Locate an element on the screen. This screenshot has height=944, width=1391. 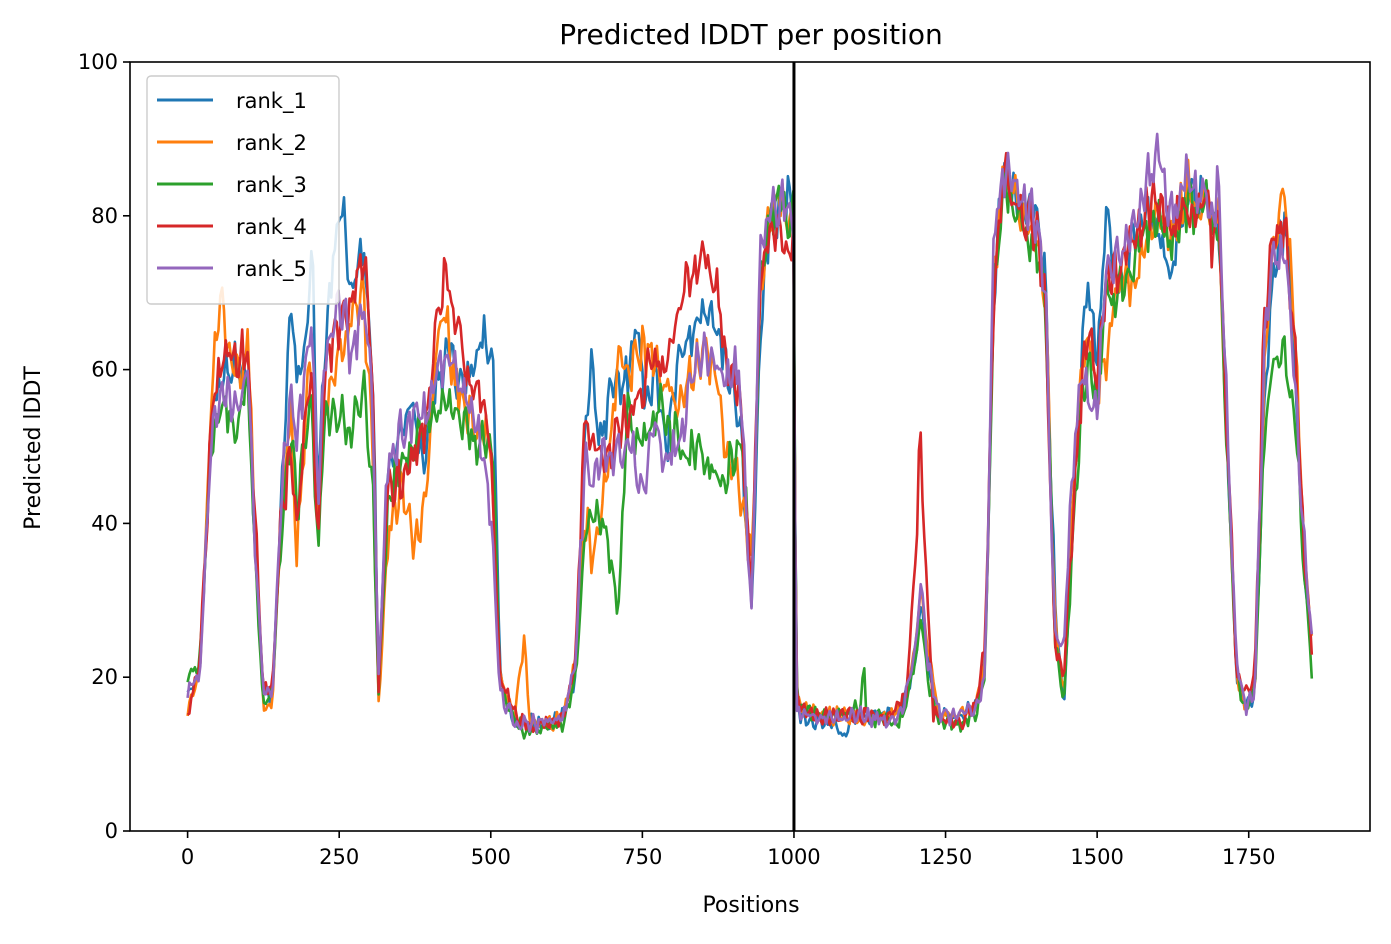
x-tick-label: 500 is located at coordinates (491, 857).